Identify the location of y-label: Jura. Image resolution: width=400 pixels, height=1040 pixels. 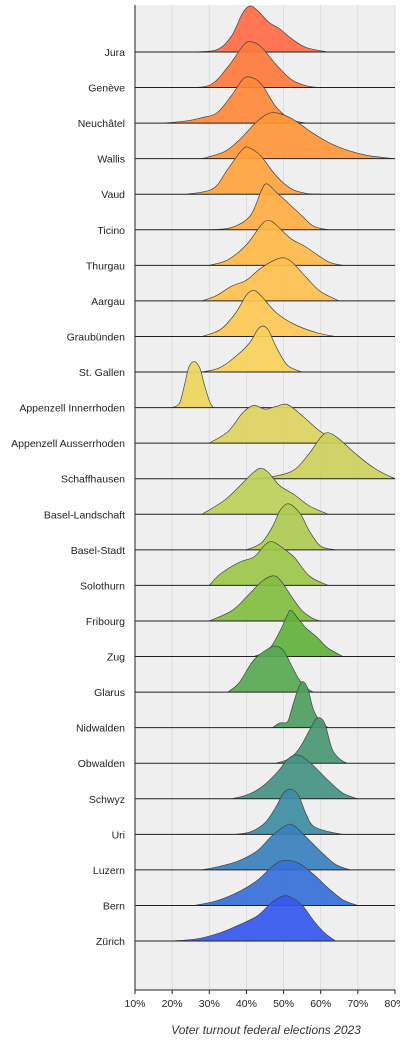
(115, 53).